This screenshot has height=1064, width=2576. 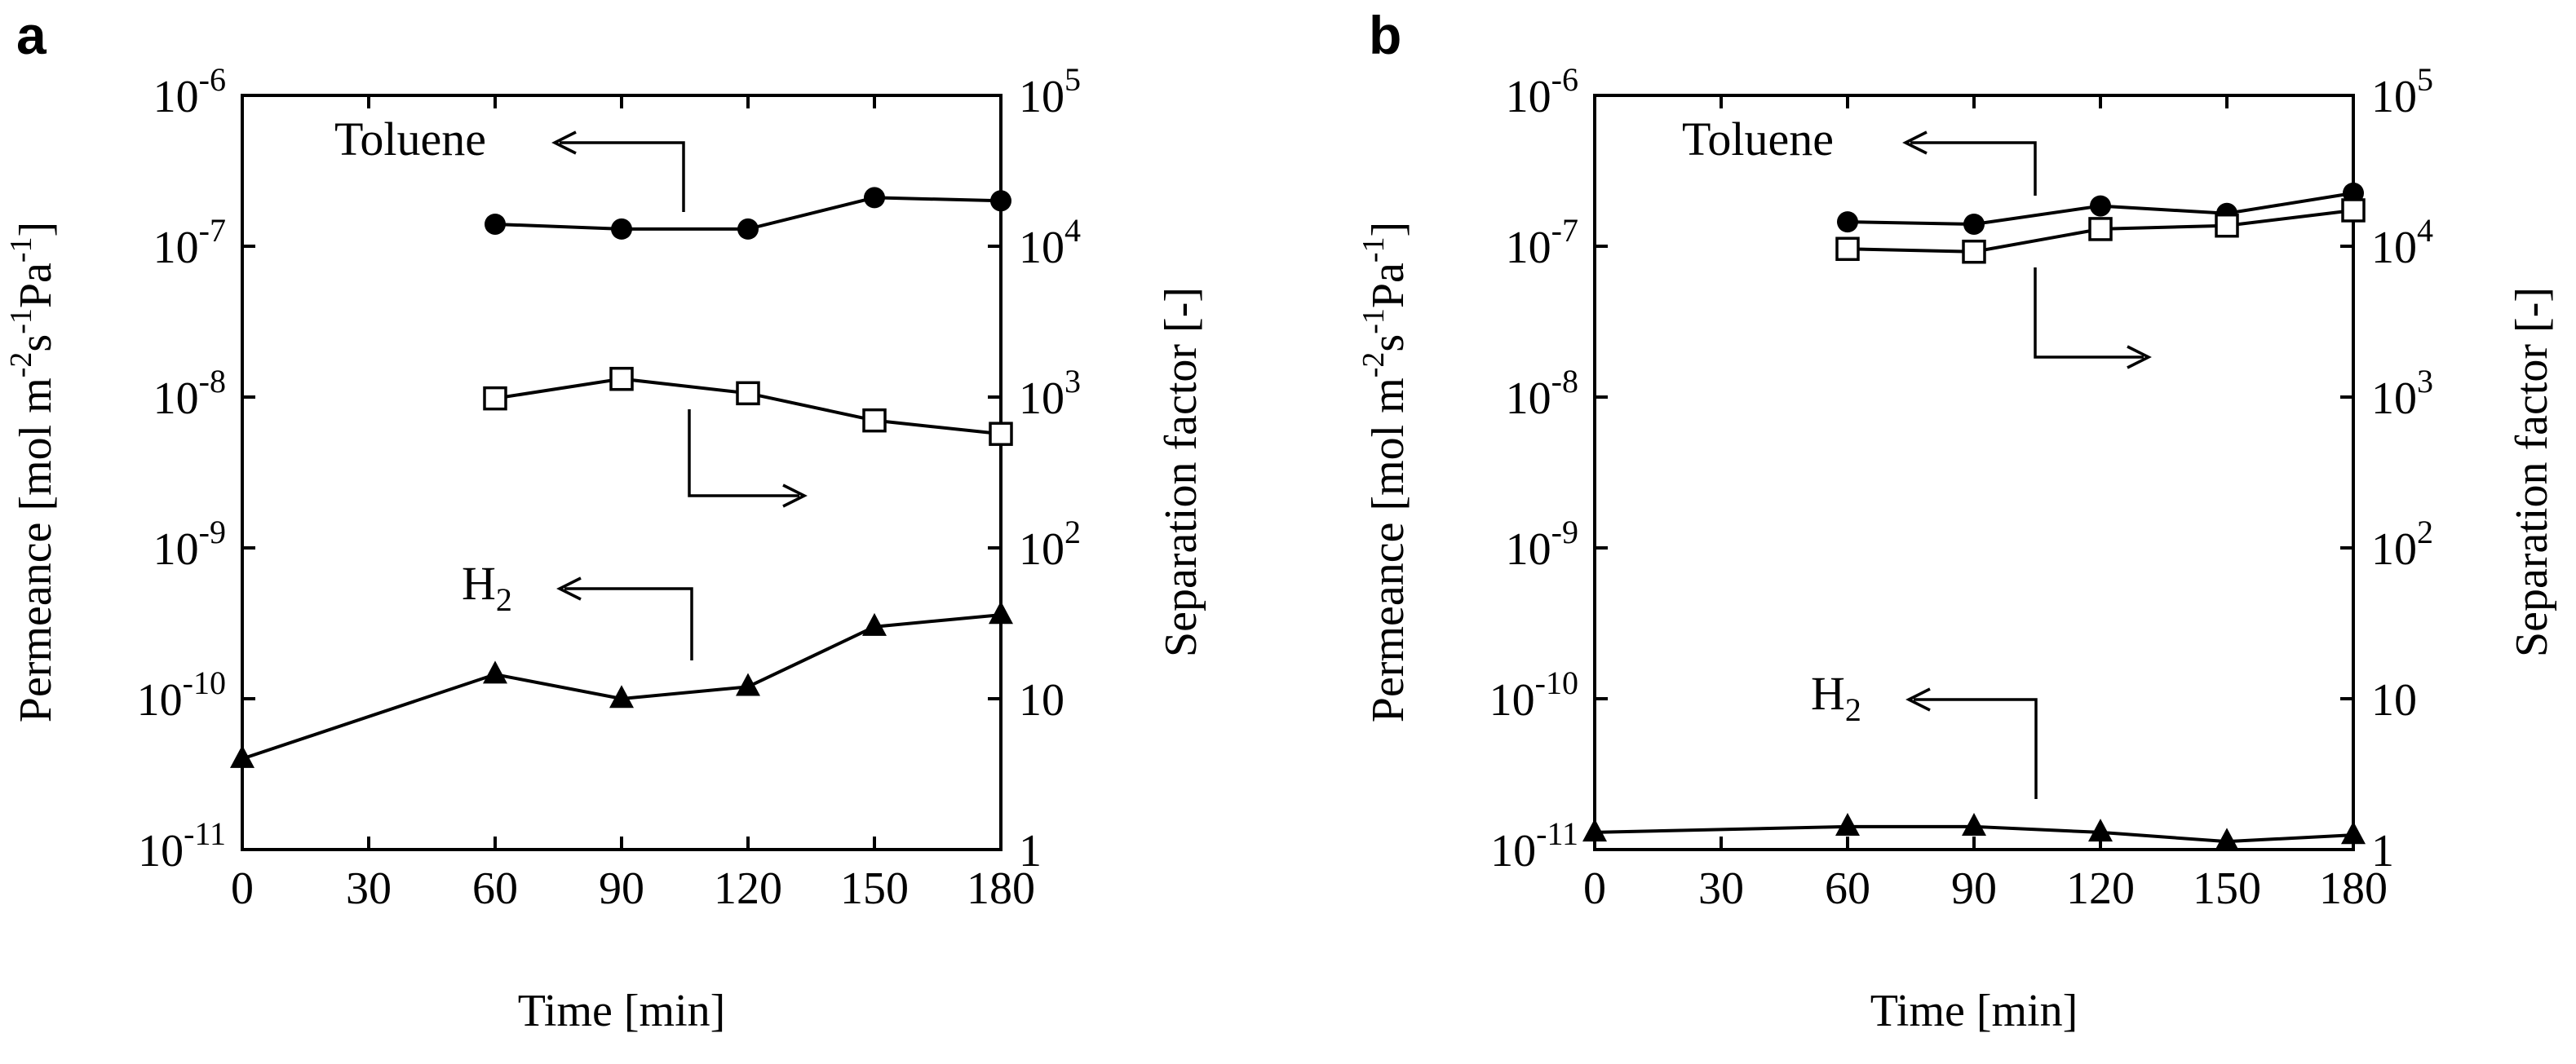 What do you see at coordinates (628, 623) in the screenshot?
I see `panel-a-h2-arrow` at bounding box center [628, 623].